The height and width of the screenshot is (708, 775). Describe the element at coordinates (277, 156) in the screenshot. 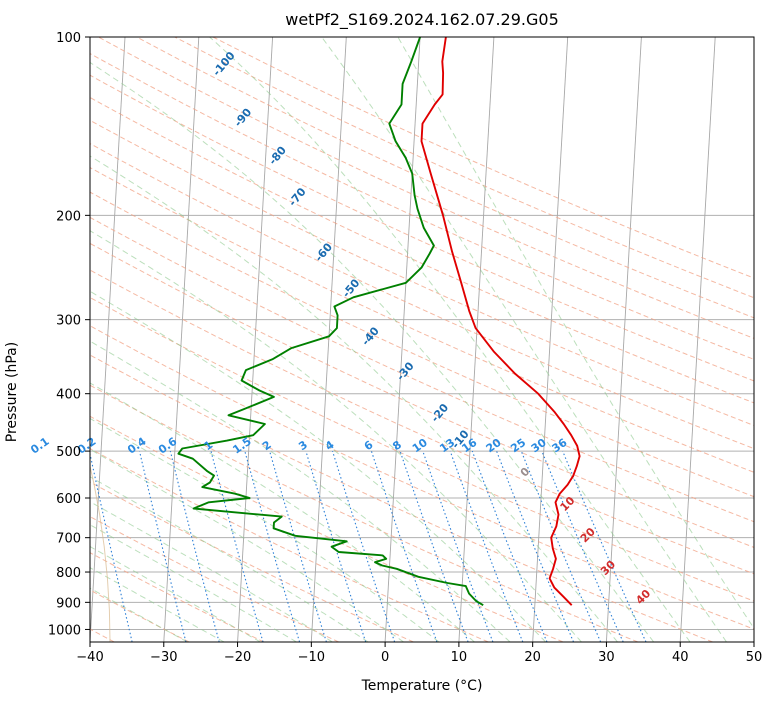

I see `temperature-line-label: -80` at that location.